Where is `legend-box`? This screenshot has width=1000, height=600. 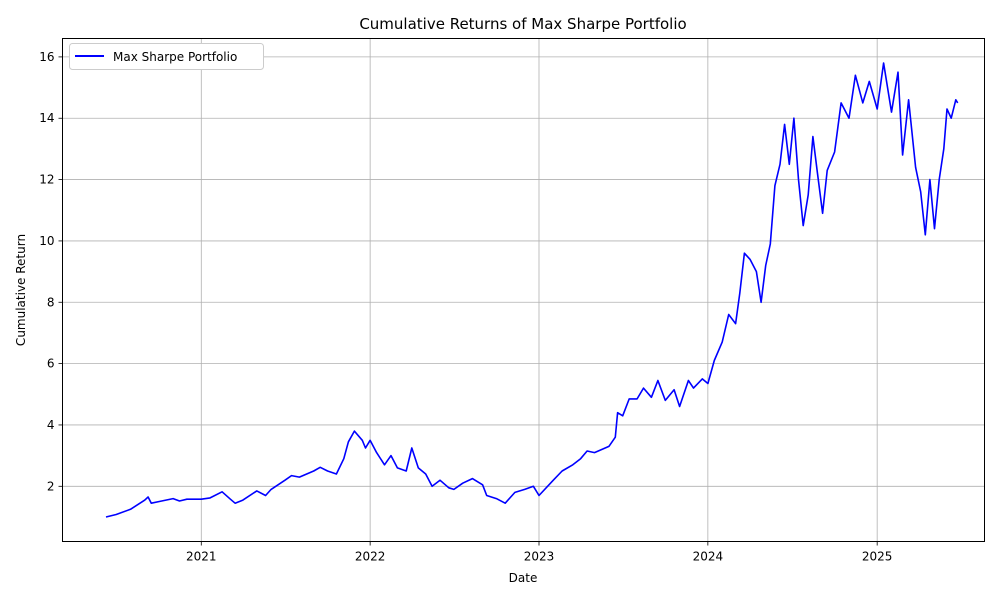
legend-box is located at coordinates (166, 56).